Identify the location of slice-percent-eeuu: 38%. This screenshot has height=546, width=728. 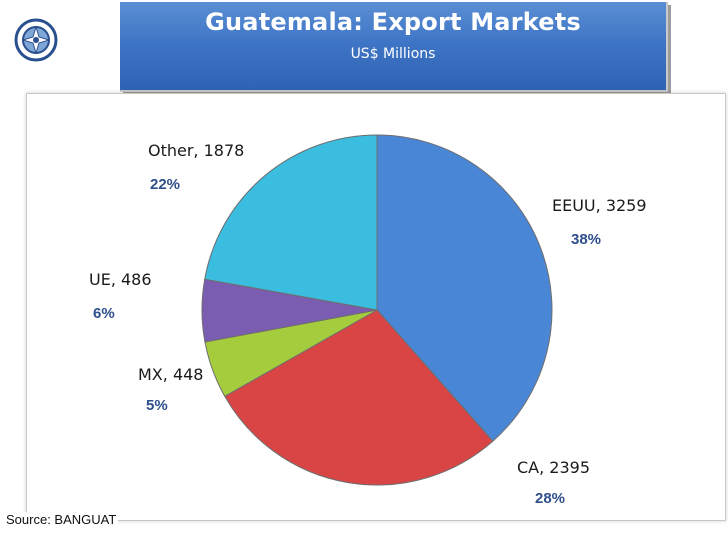
(586, 239).